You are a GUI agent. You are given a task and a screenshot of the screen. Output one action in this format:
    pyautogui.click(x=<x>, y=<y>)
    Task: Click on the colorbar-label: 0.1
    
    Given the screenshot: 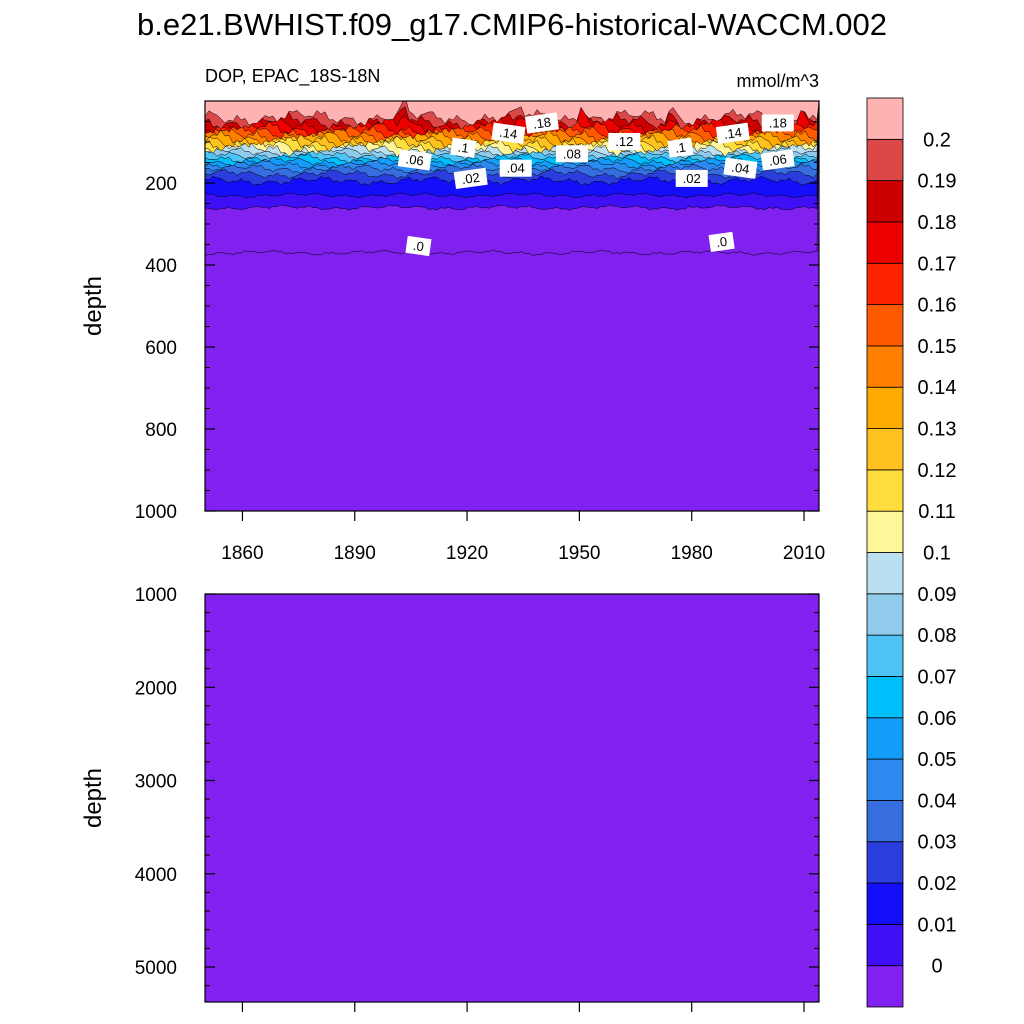 What is the action you would take?
    pyautogui.click(x=937, y=554)
    